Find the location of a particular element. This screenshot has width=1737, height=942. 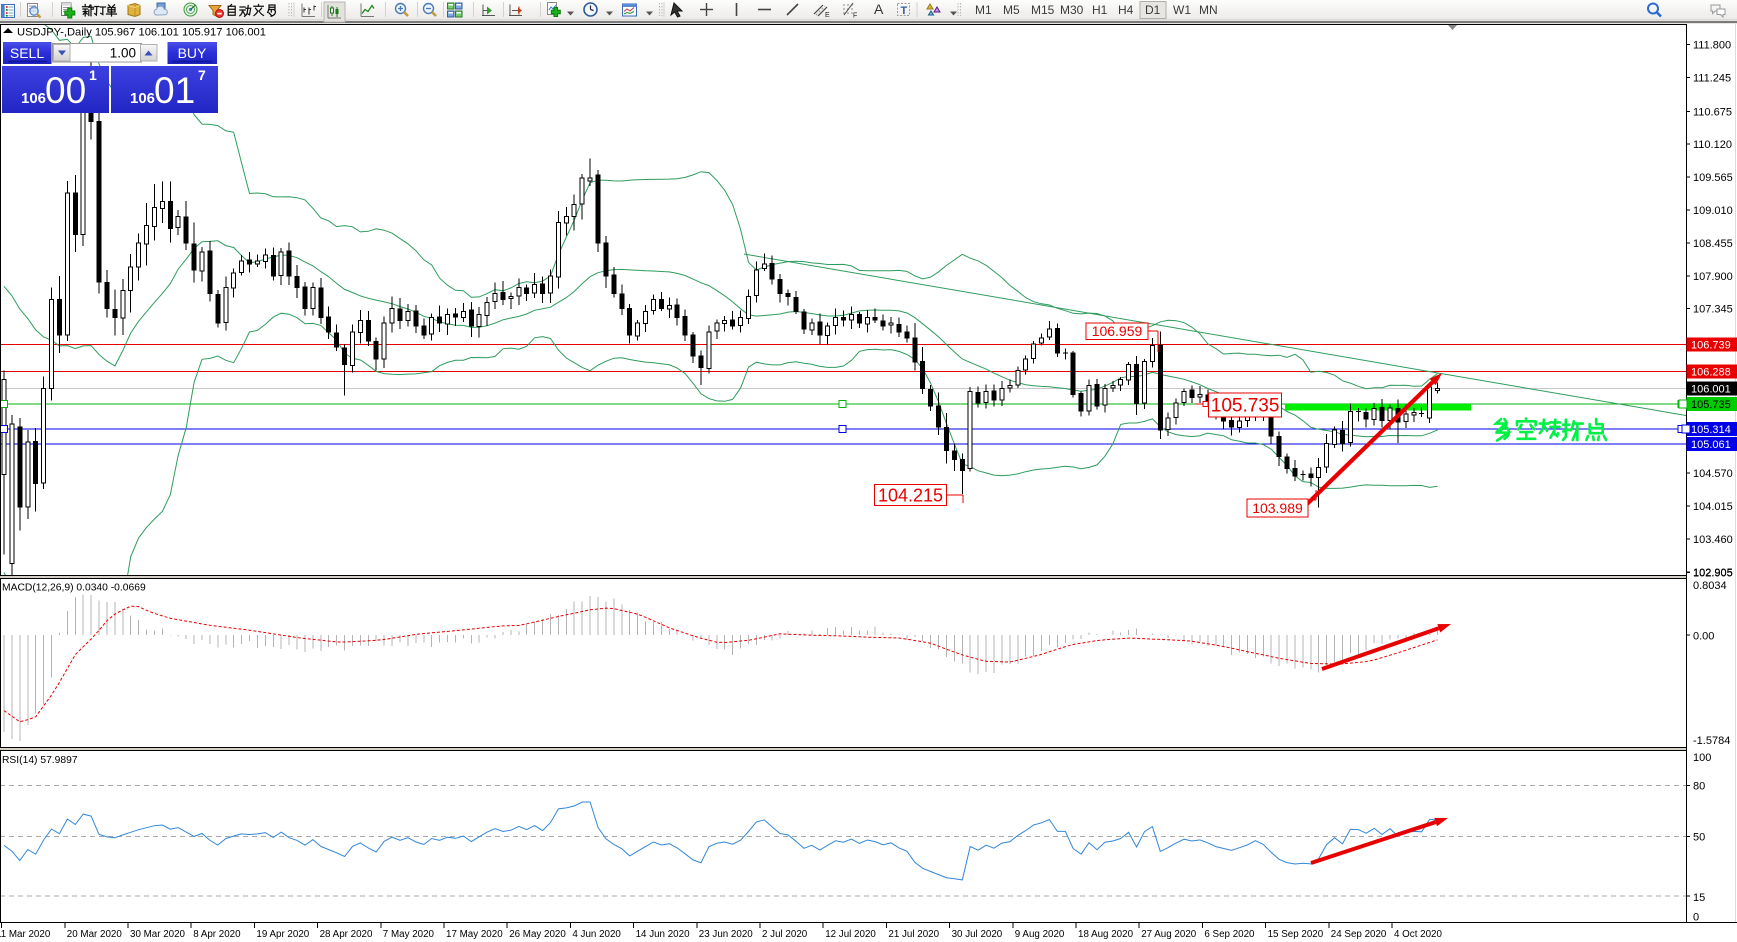

svg-text: A is located at coordinates (879, 9).